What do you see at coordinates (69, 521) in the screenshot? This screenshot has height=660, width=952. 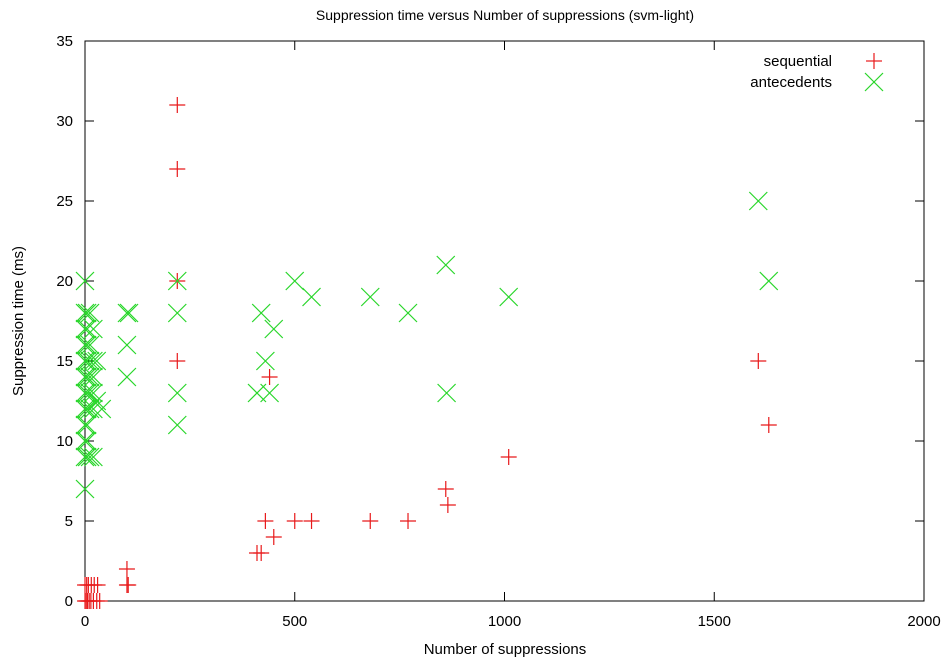 I see `y-tick-label: 5` at bounding box center [69, 521].